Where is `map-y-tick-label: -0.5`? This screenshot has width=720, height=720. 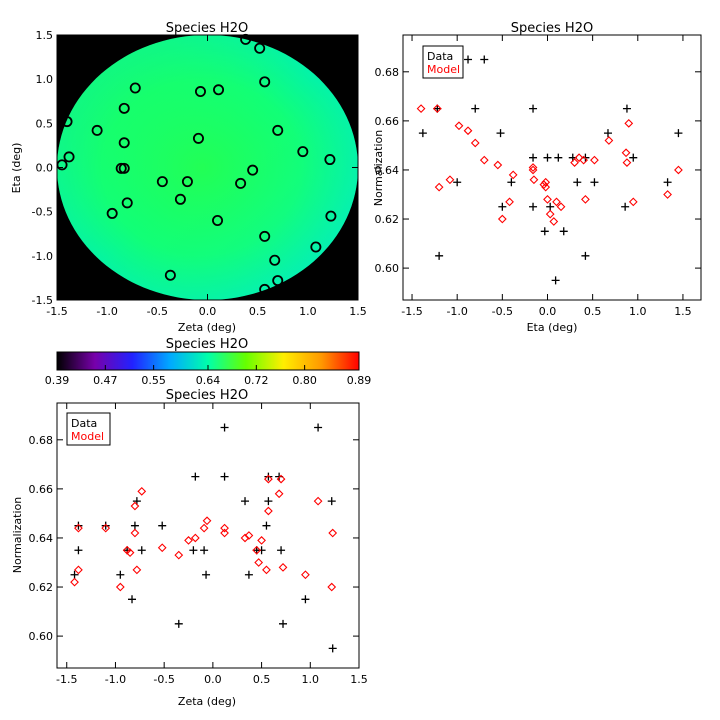 map-y-tick-label: -0.5 is located at coordinates (42, 212).